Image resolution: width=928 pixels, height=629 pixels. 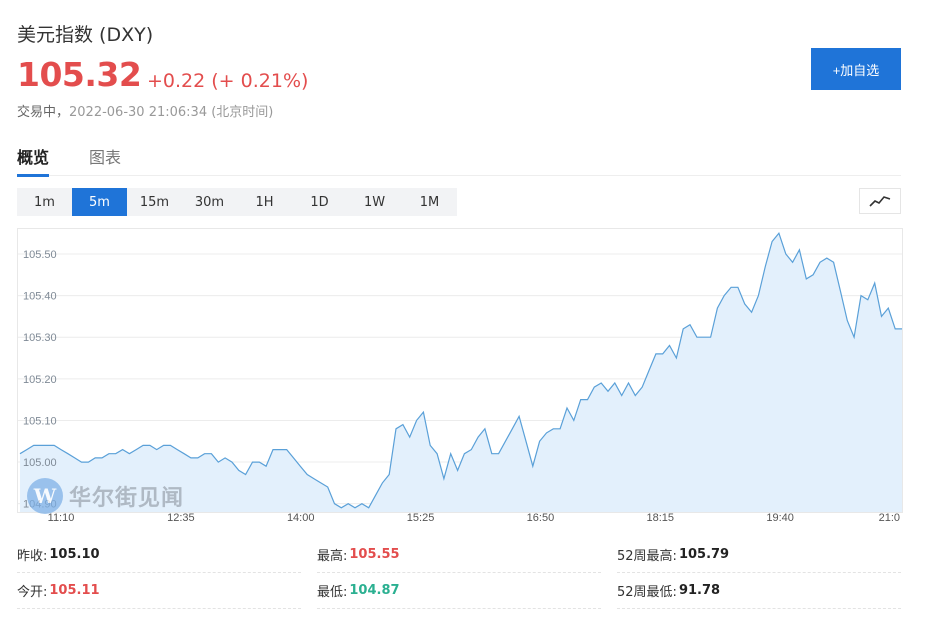 What do you see at coordinates (301, 518) in the screenshot?
I see `x-tick-label: 14:00` at bounding box center [301, 518].